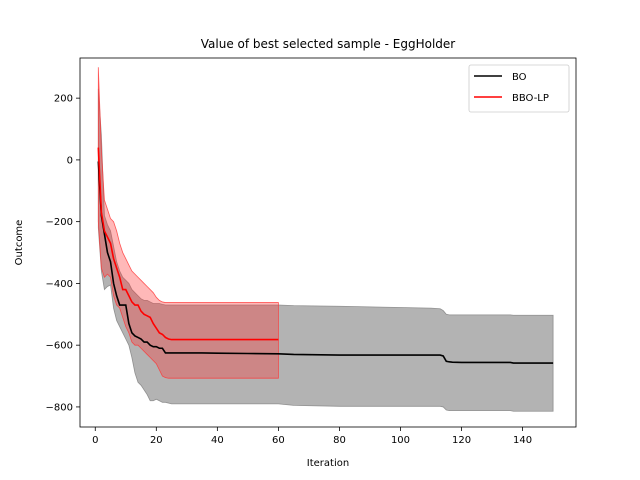  Describe the element at coordinates (217, 440) in the screenshot. I see `x-tick-label: 40` at that location.